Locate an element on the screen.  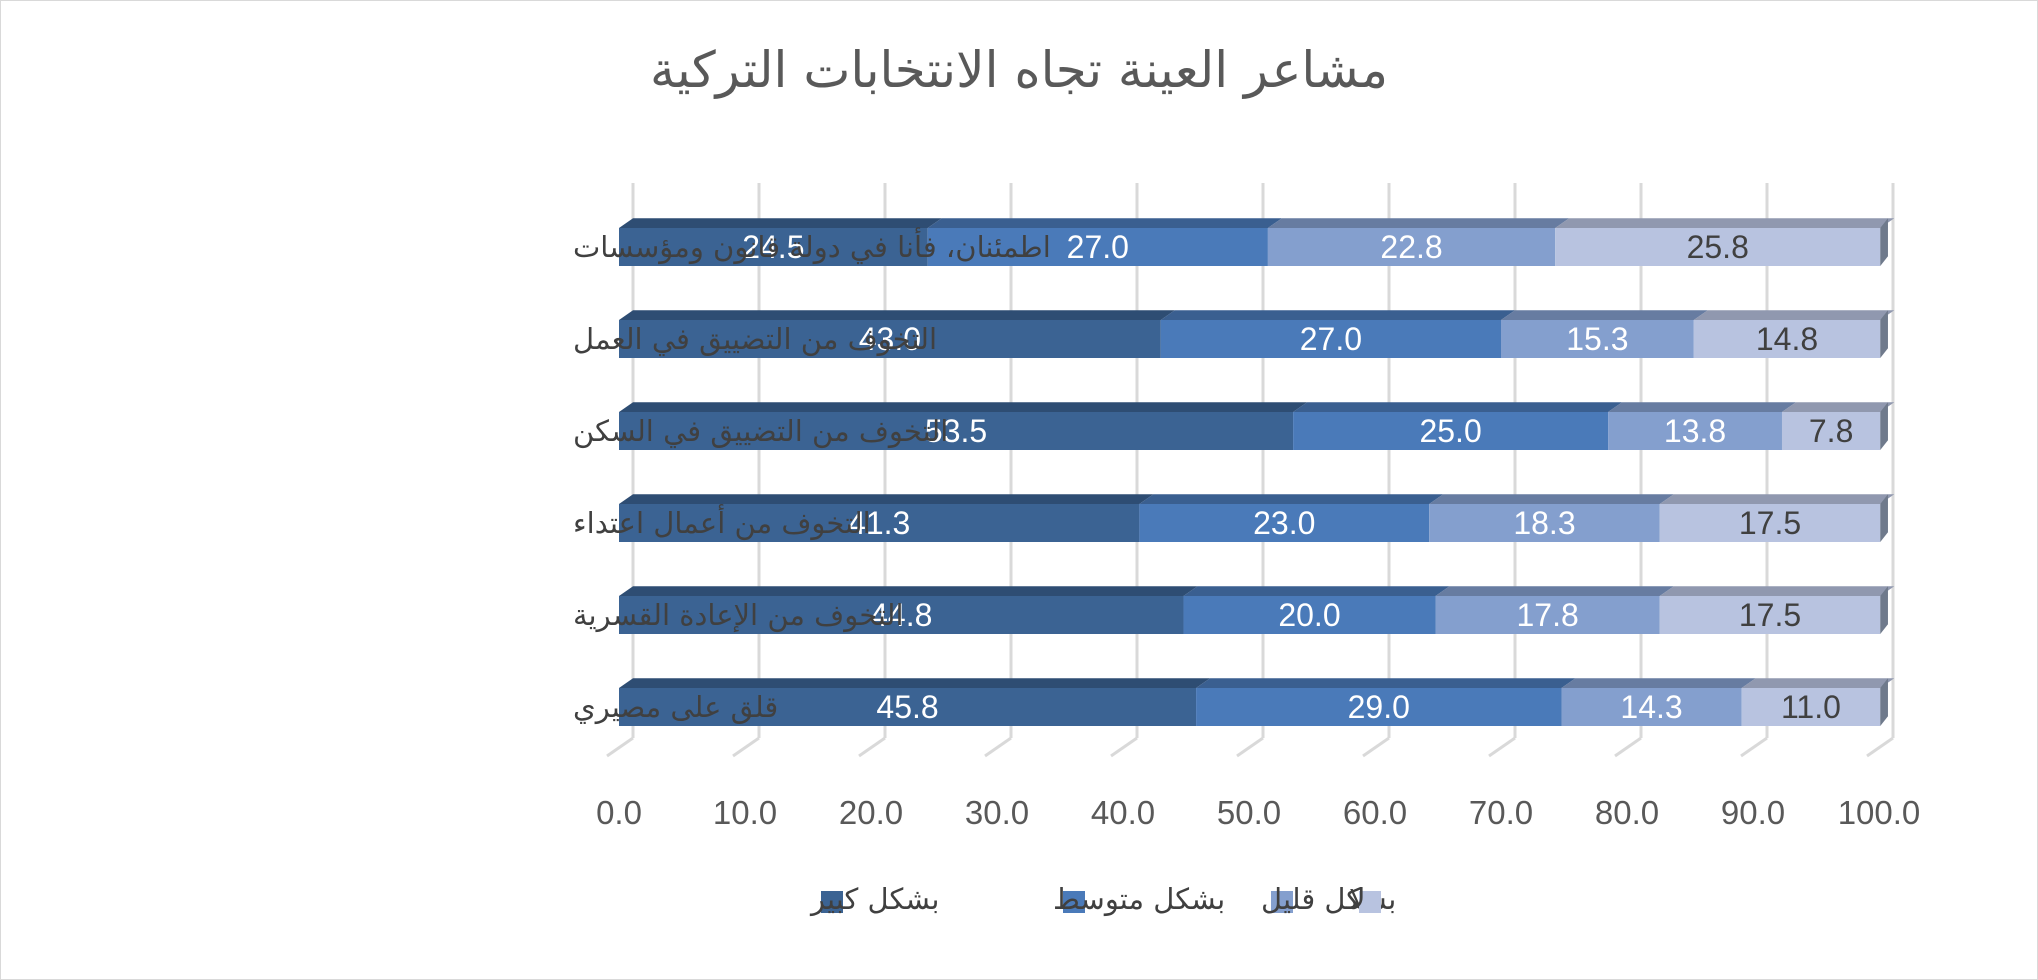
category-label: اطمئنان، فأنا في دولة قانون ومؤسسات is located at coordinates (812, 245).